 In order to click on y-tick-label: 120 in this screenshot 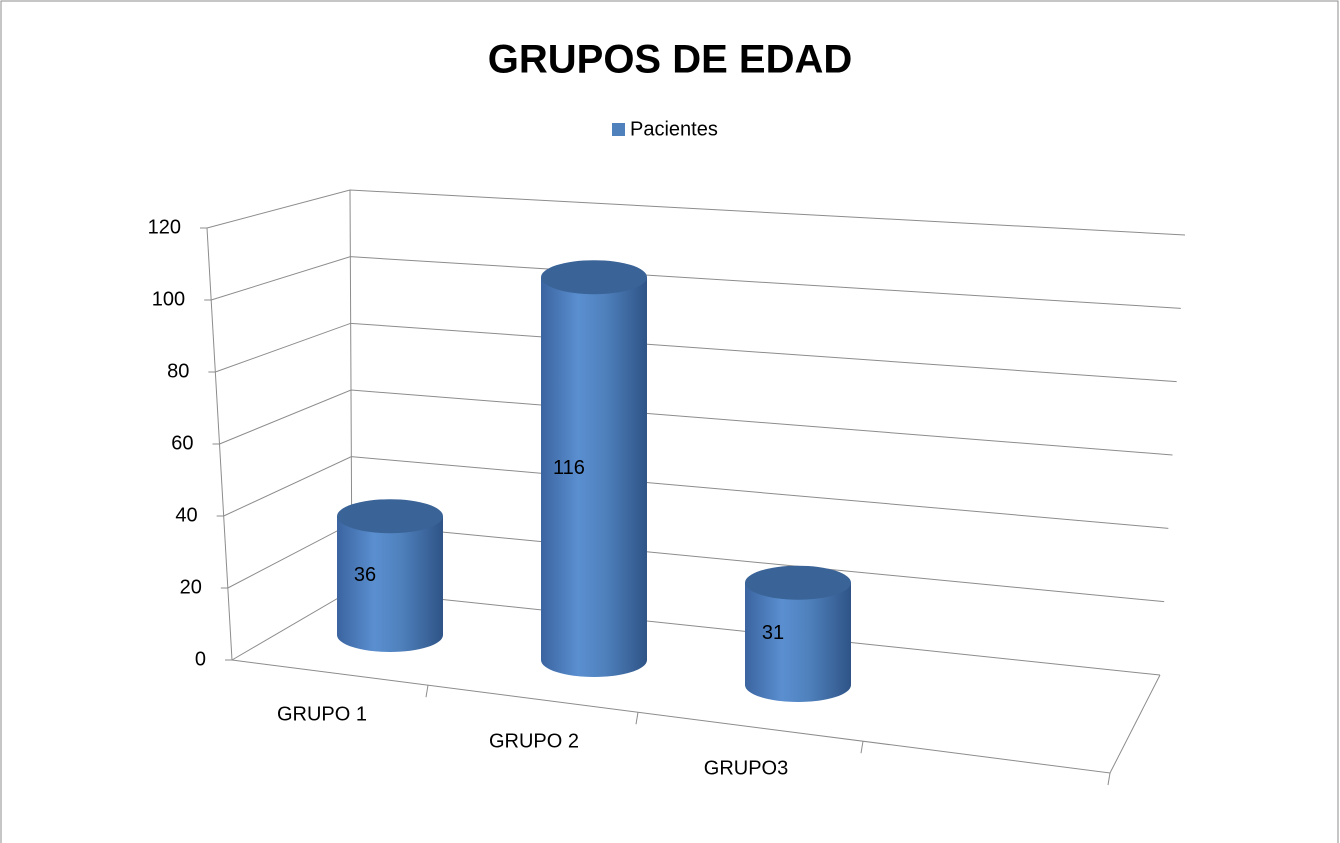, I will do `click(164, 227)`.